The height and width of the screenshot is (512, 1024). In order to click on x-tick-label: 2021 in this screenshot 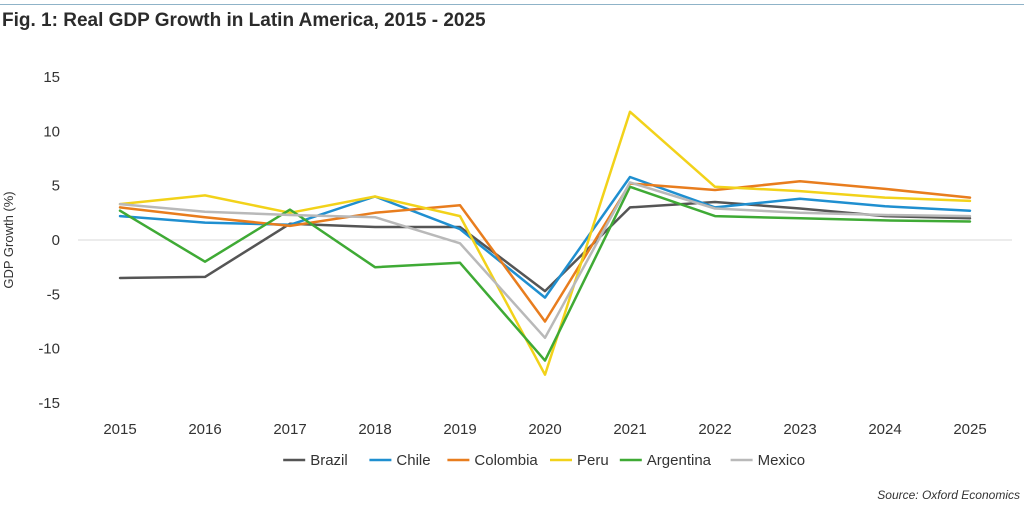, I will do `click(629, 429)`.